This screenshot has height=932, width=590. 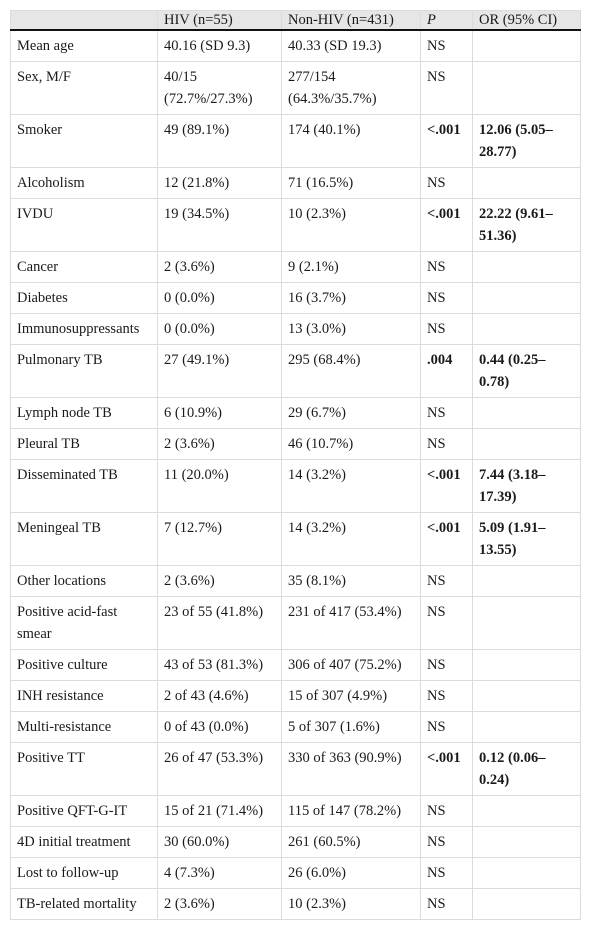 I want to click on table-cell: 231 of 417 (53.4%), so click(x=351, y=623).